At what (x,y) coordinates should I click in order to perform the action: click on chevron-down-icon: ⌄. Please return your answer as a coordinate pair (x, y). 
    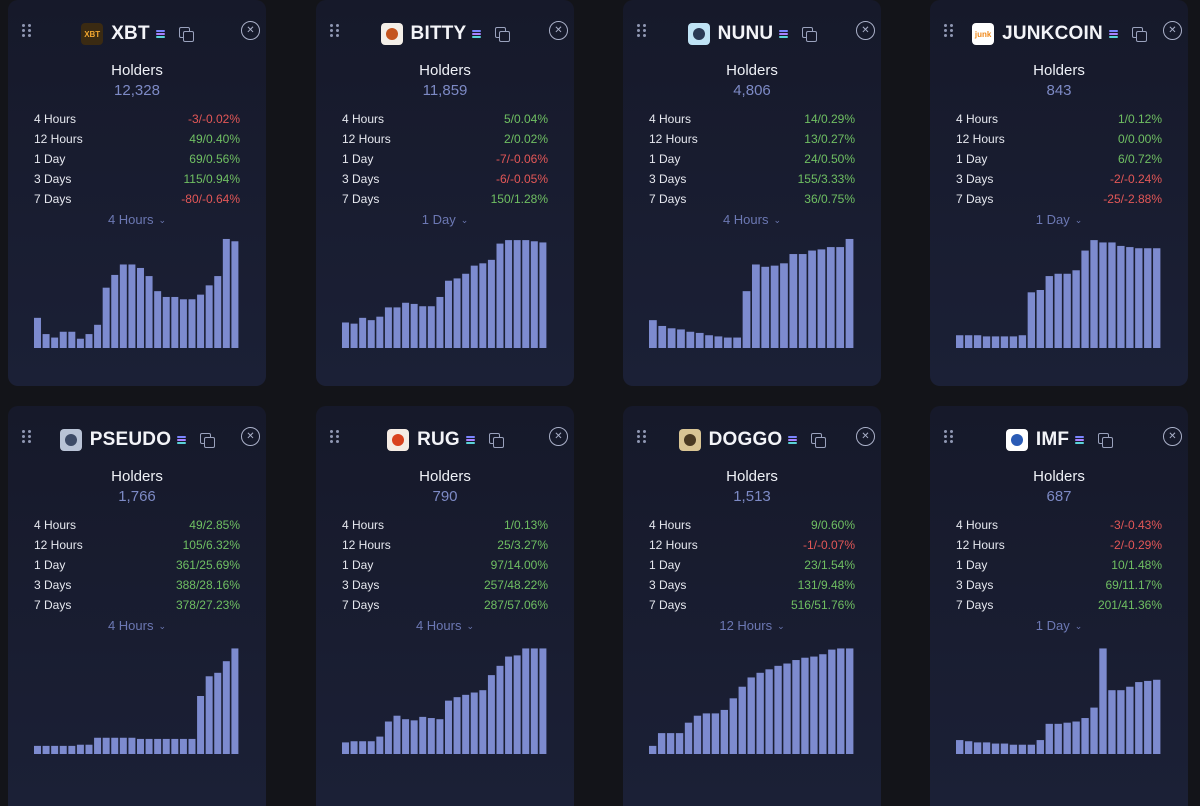
    Looking at the image, I should click on (464, 220).